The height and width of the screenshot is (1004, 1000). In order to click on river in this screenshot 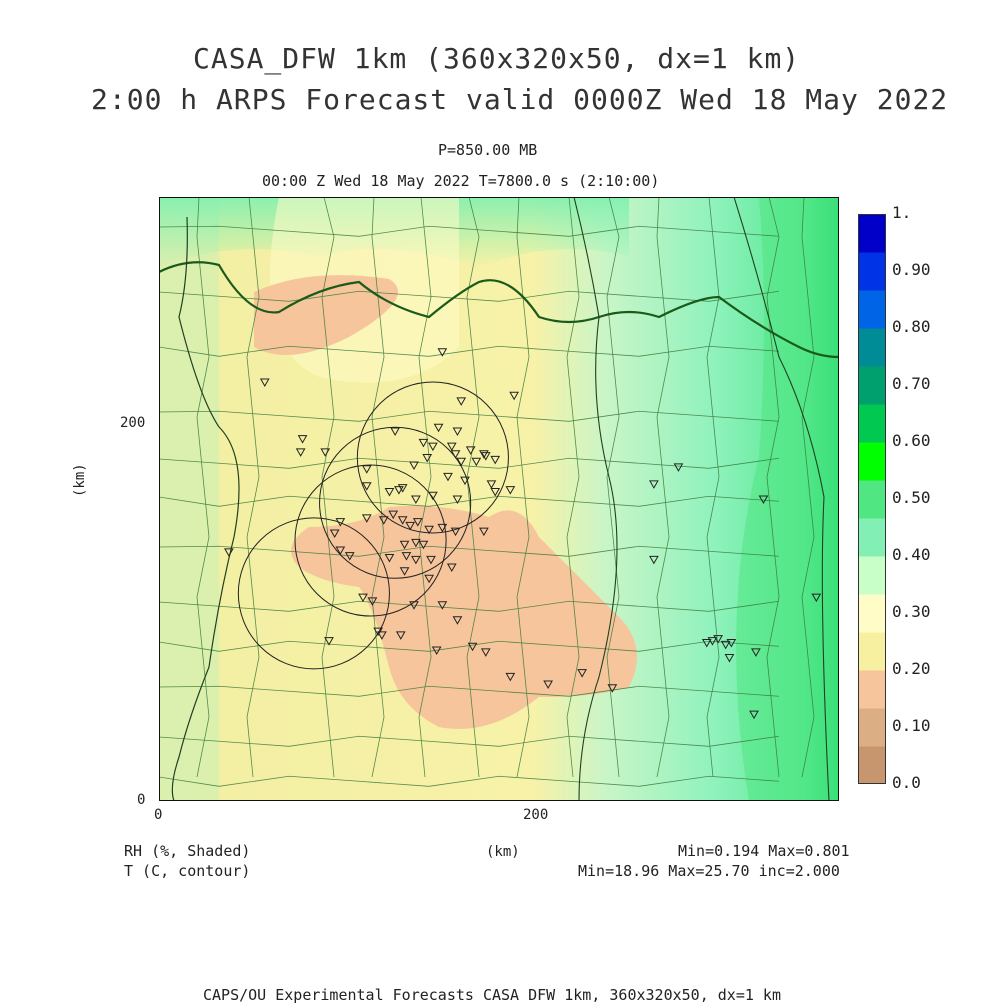, I will do `click(205, 508)`.